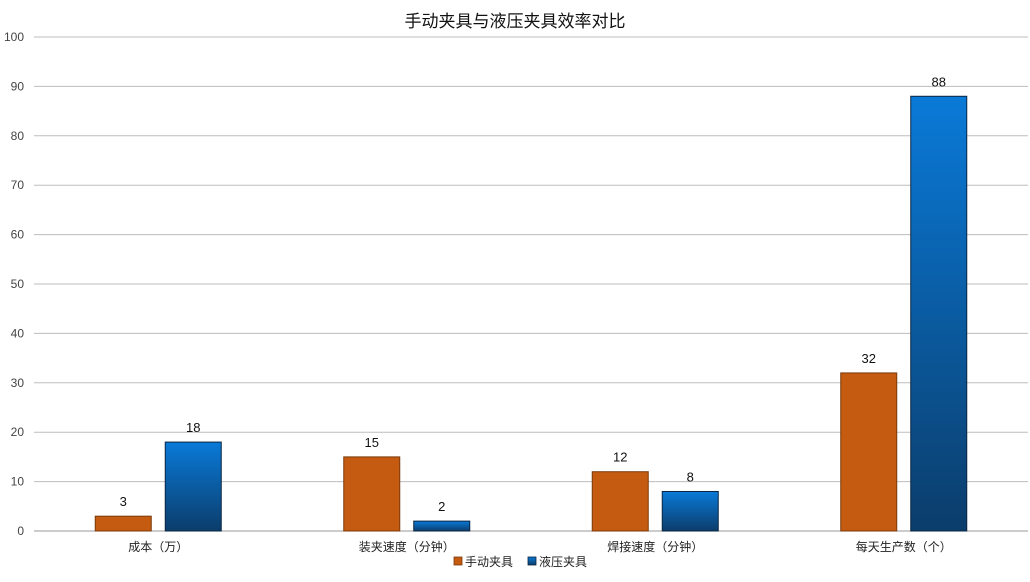 The width and height of the screenshot is (1030, 582). What do you see at coordinates (18, 136) in the screenshot?
I see `y-tick-label: 80` at bounding box center [18, 136].